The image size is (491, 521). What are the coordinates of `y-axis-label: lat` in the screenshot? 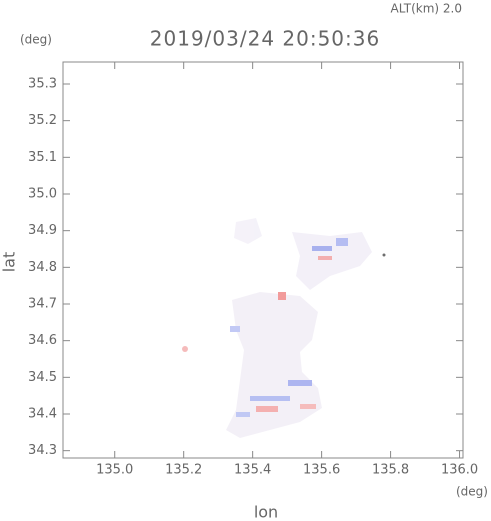 It's located at (9, 262).